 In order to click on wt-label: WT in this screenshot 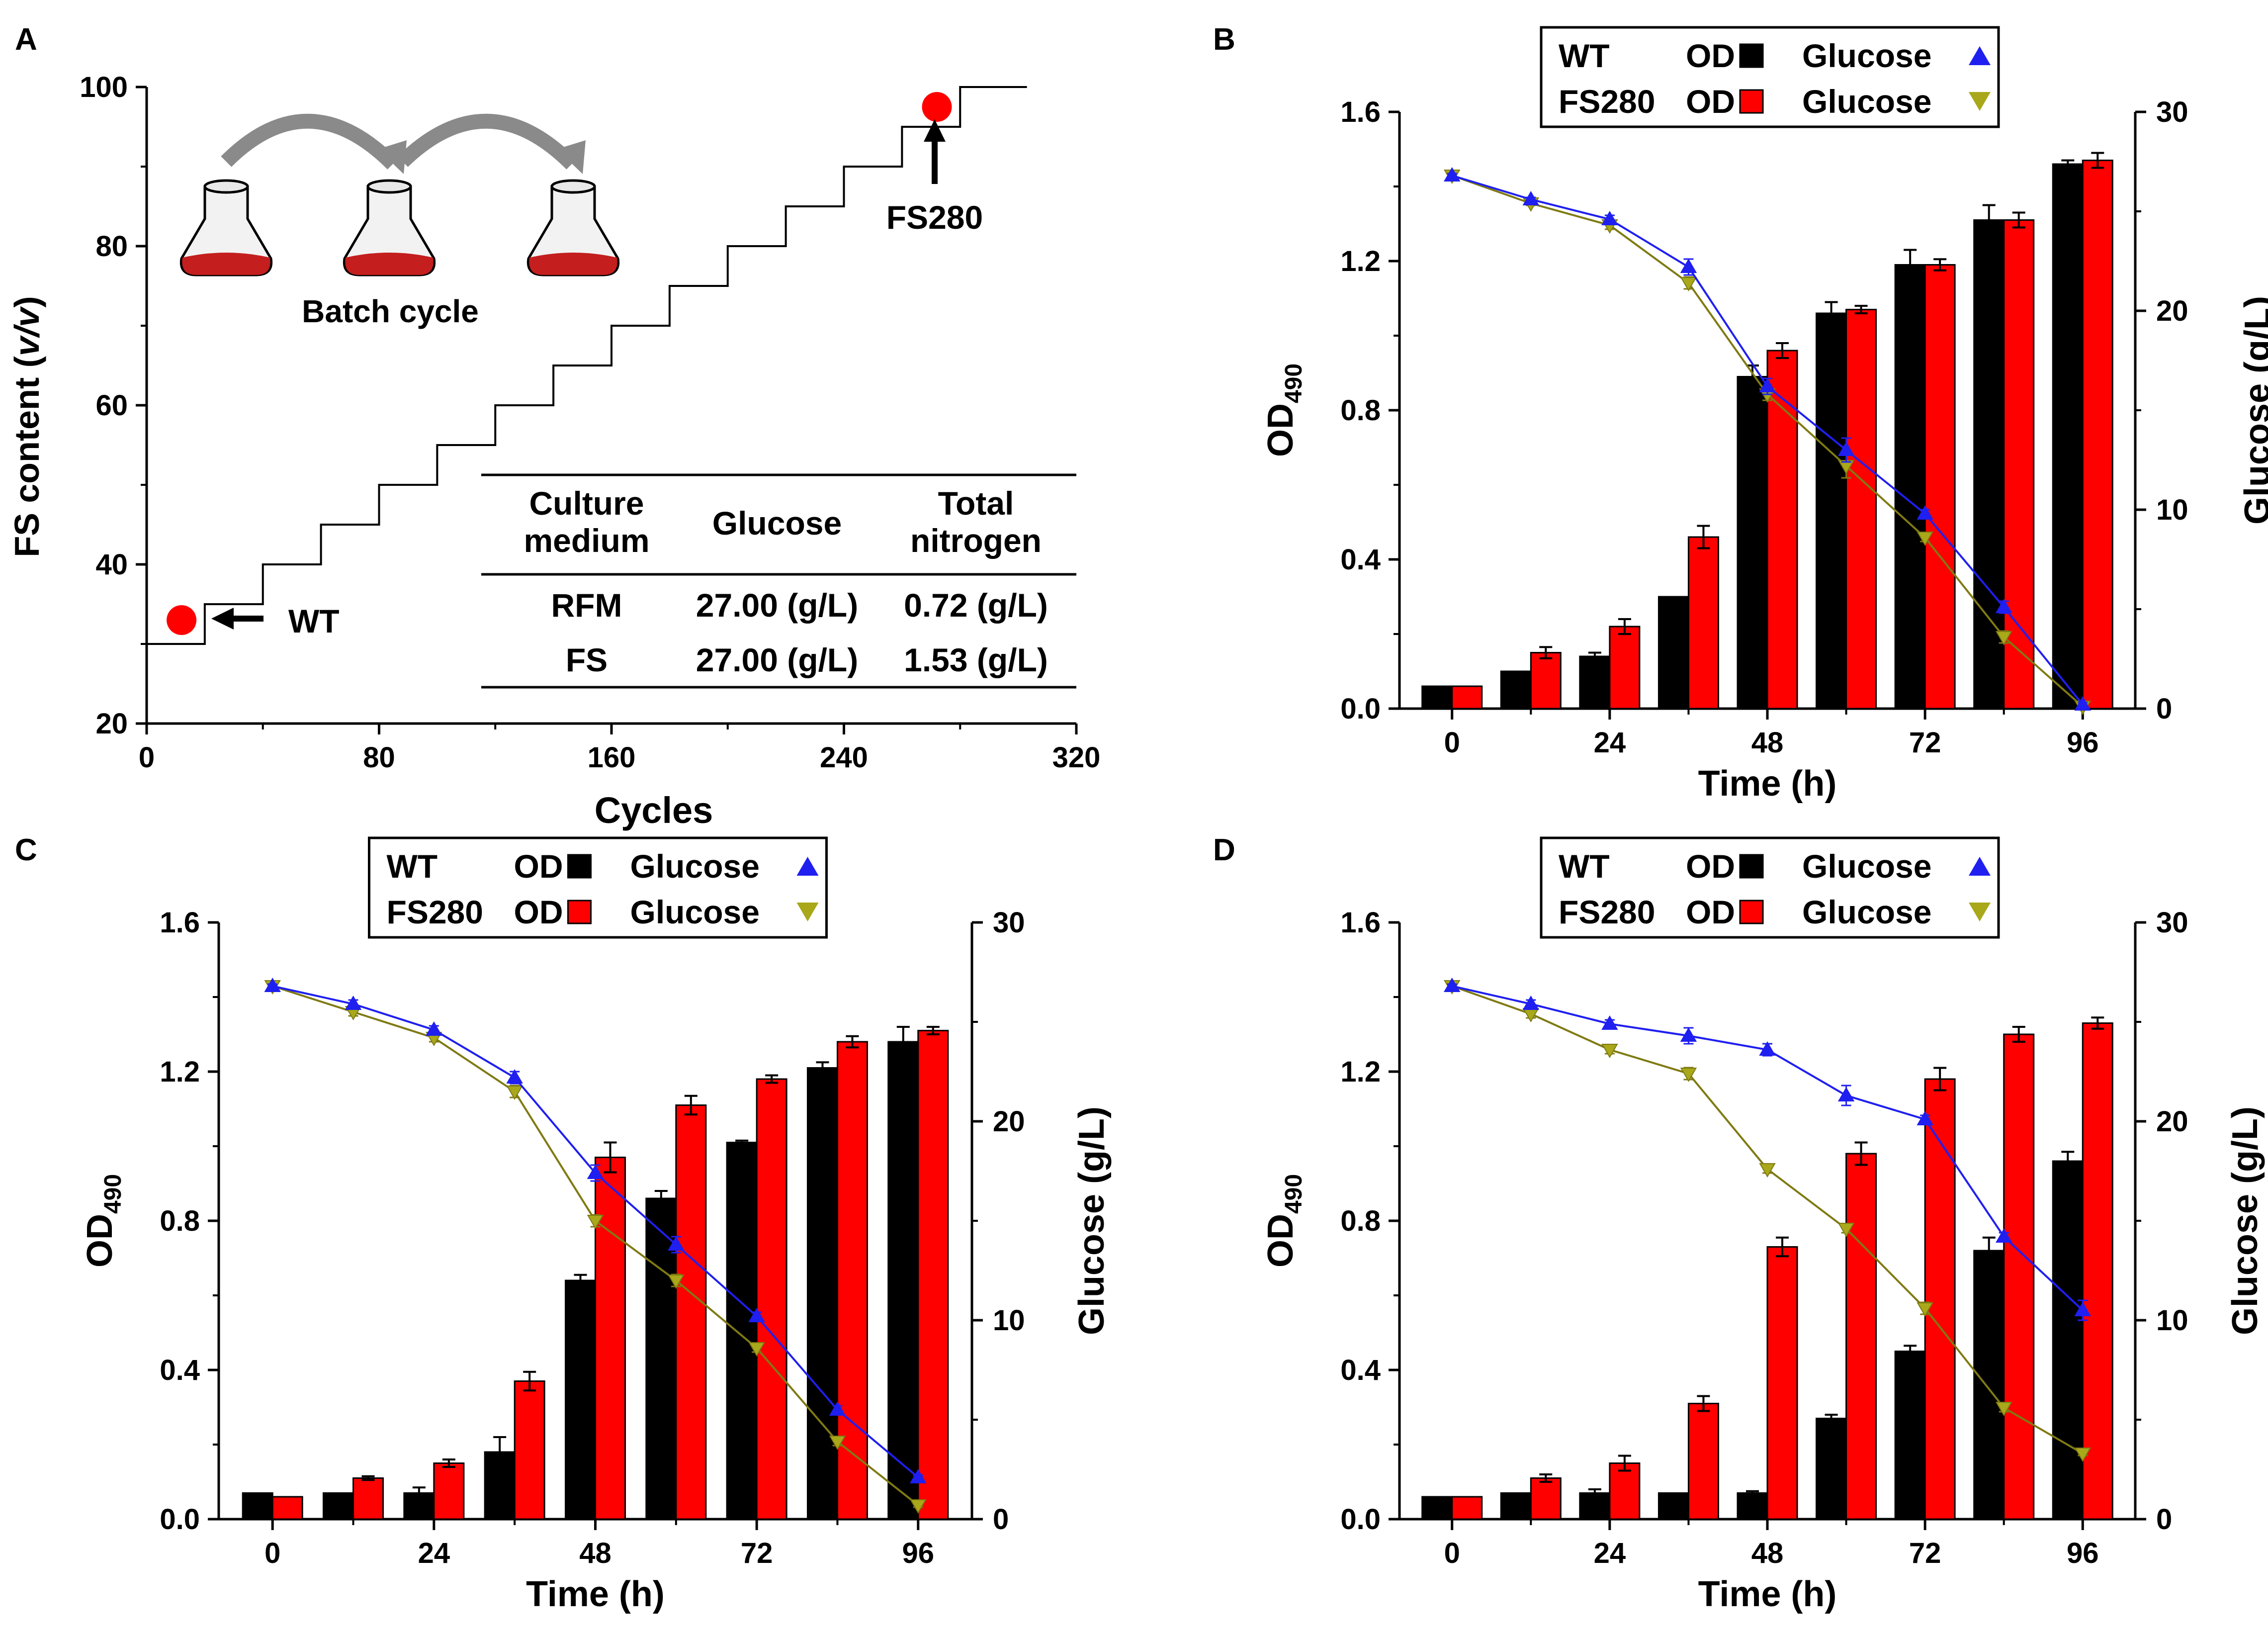, I will do `click(314, 621)`.